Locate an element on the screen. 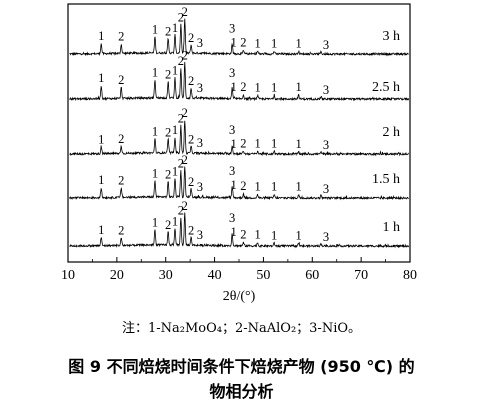 The height and width of the screenshot is (412, 483). series-label: 2 h is located at coordinates (392, 132).